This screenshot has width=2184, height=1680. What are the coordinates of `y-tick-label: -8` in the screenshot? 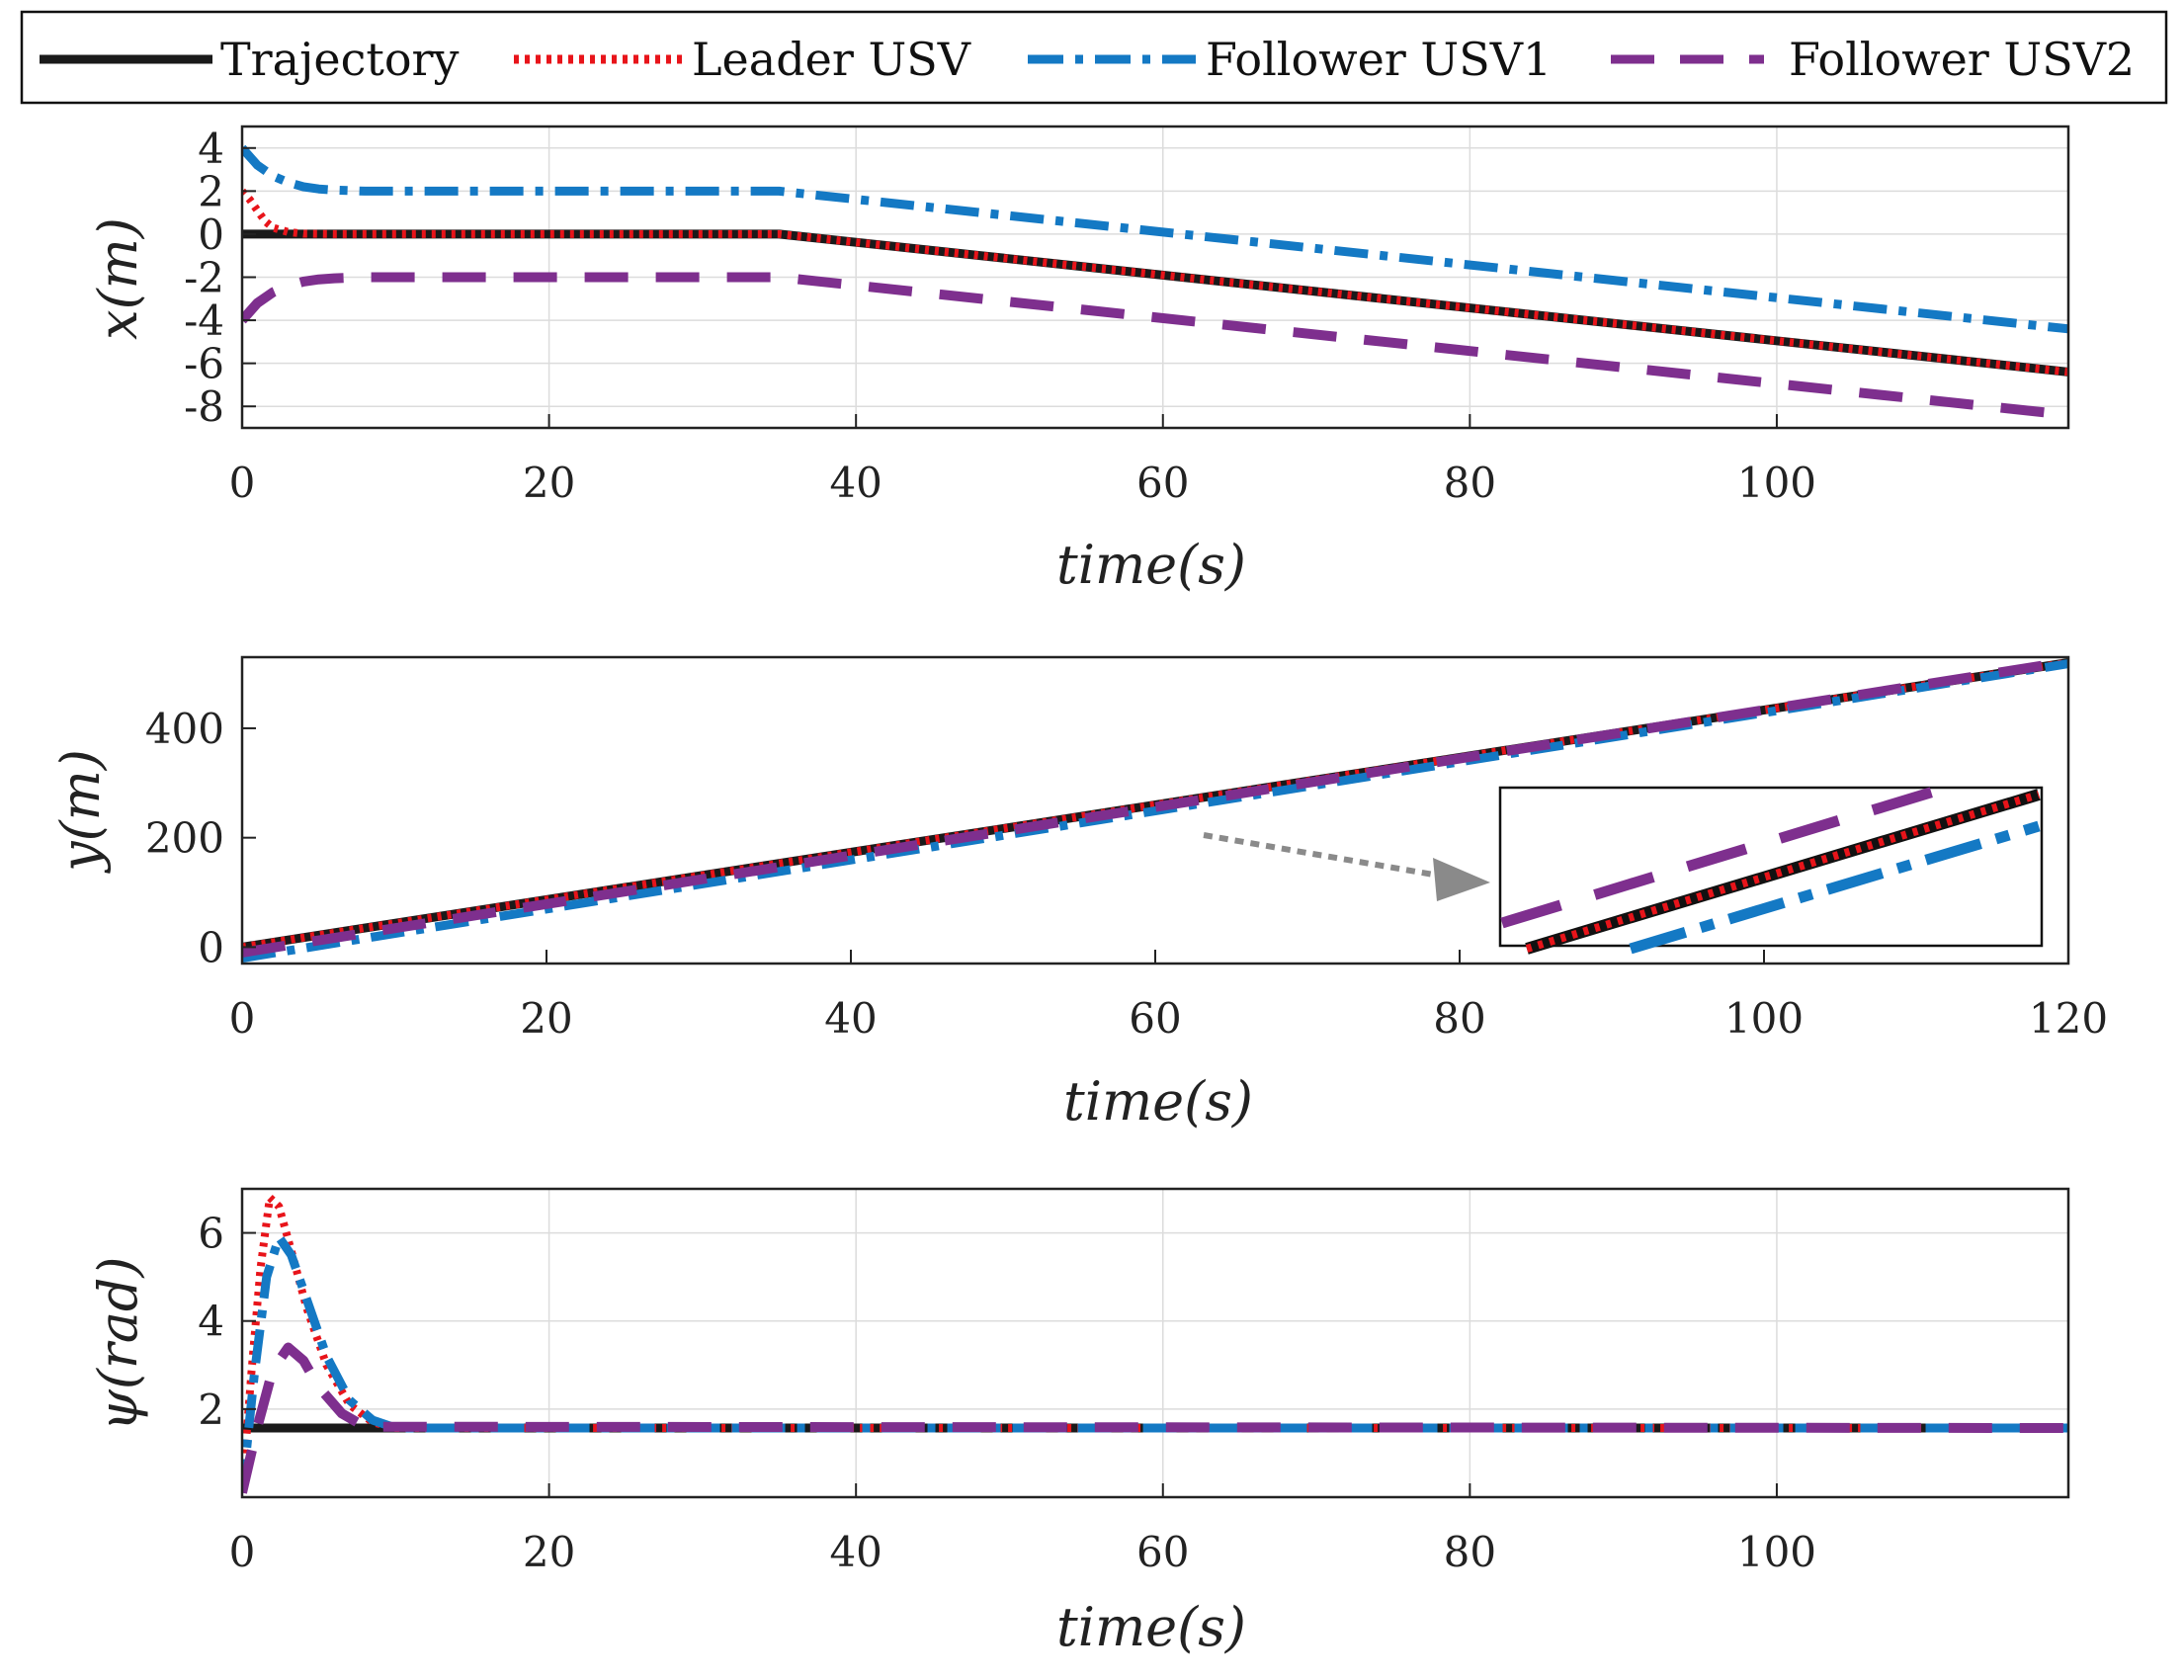 It's located at (204, 406).